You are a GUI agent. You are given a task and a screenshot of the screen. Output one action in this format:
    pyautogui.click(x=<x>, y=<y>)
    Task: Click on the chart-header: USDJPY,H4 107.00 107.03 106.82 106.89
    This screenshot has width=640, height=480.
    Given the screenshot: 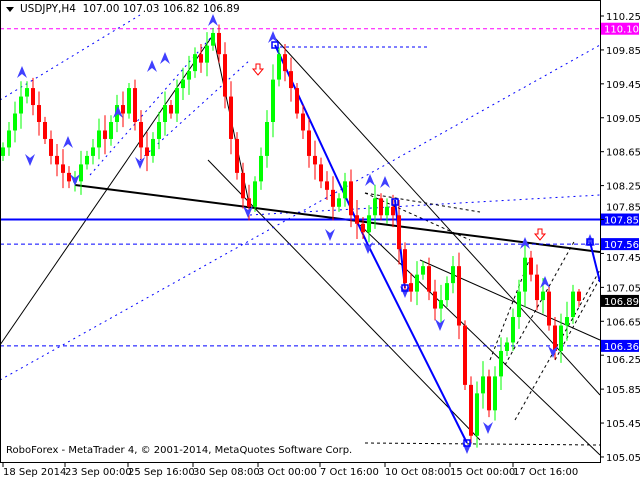 What is the action you would take?
    pyautogui.click(x=123, y=9)
    